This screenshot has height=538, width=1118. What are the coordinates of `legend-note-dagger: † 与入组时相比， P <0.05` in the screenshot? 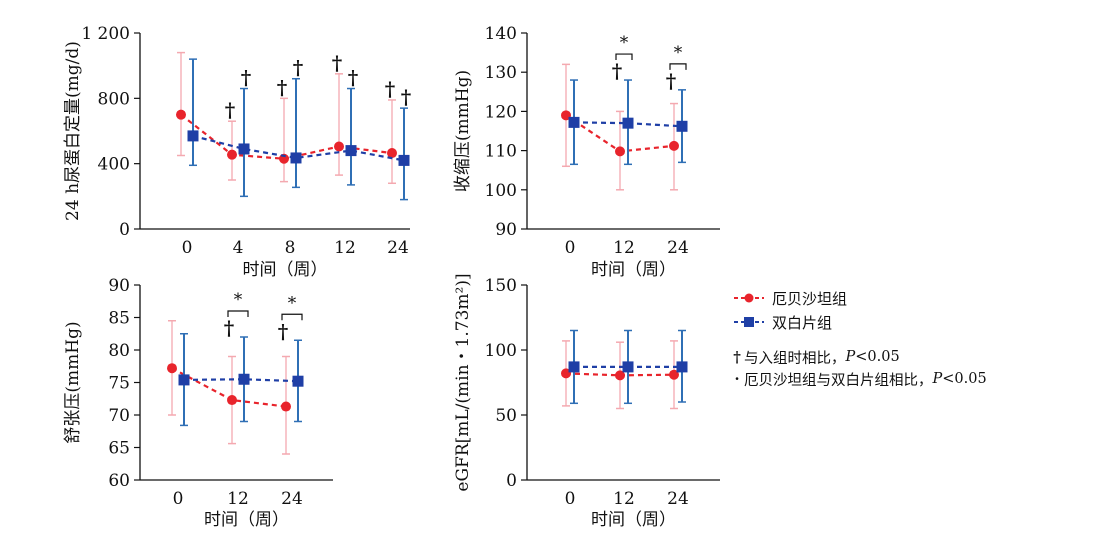 It's located at (922, 357).